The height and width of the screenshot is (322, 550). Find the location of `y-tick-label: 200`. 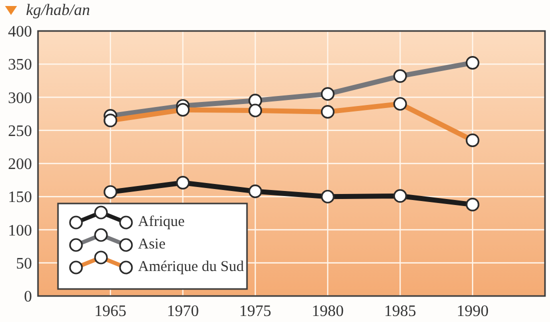

y-tick-label: 200 is located at coordinates (20, 165).